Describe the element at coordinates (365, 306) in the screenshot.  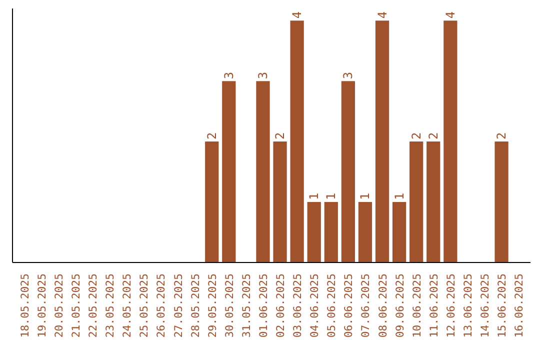
I see `x-tick-label: 07.06.2025` at that location.